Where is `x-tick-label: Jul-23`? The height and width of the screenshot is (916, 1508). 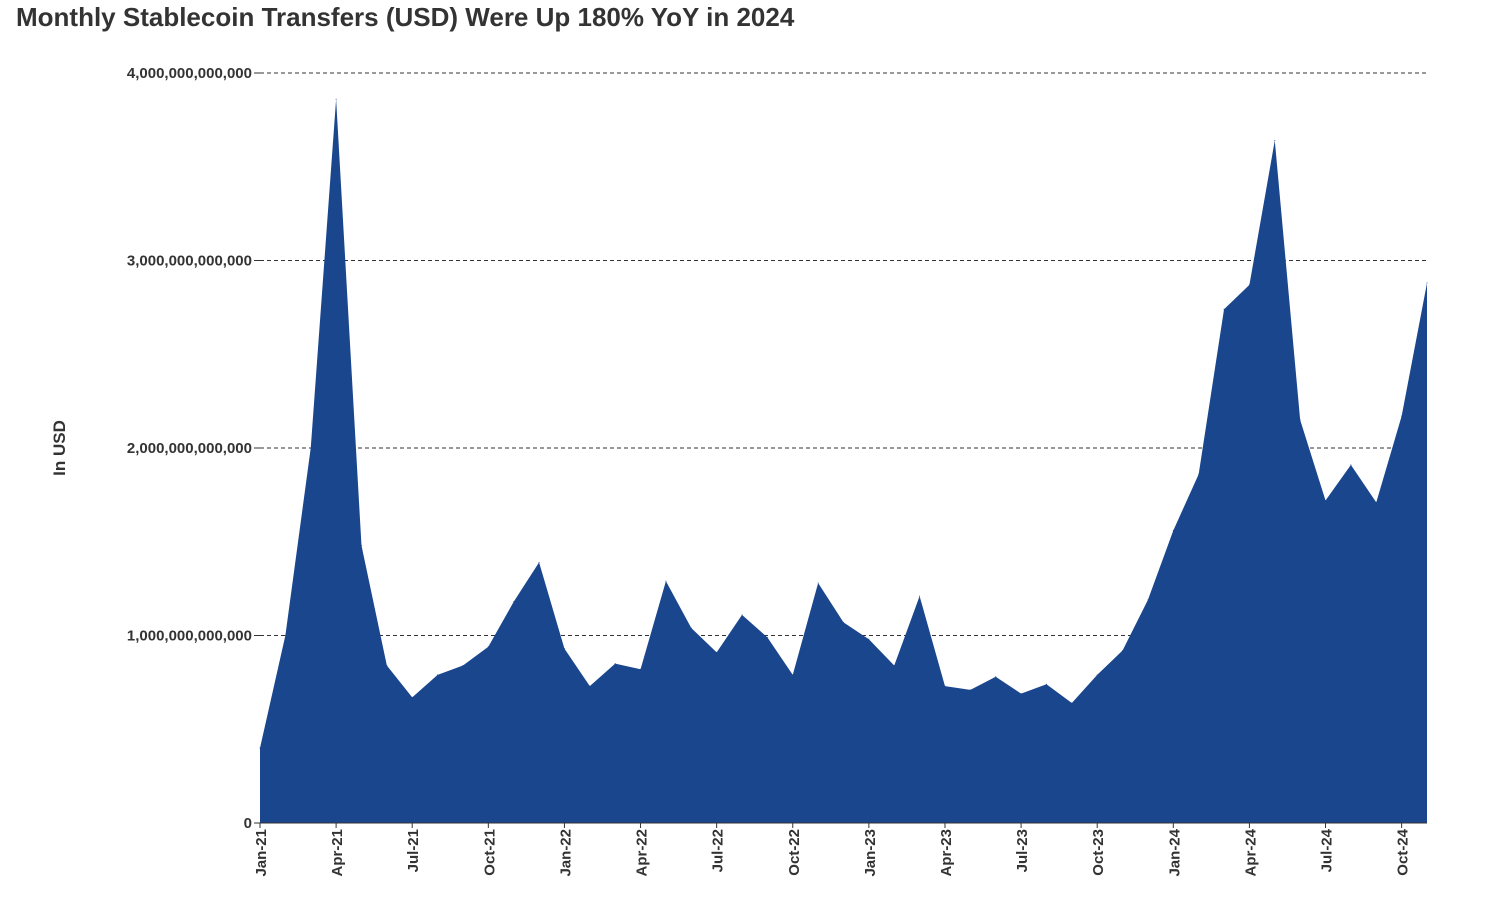 x-tick-label: Jul-23 is located at coordinates (1022, 850).